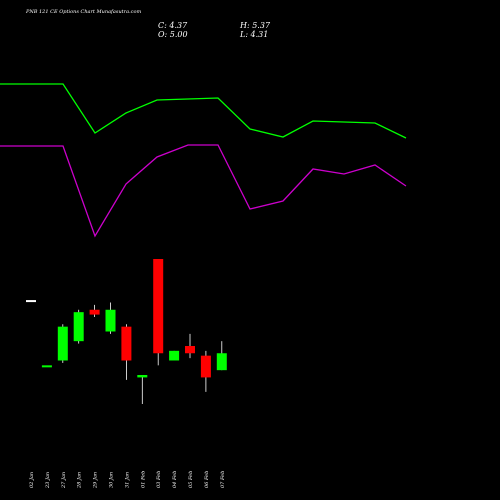 This screenshot has width=500, height=500. Describe the element at coordinates (80, 480) in the screenshot. I see `x-tick-label: 28 Jan` at that location.